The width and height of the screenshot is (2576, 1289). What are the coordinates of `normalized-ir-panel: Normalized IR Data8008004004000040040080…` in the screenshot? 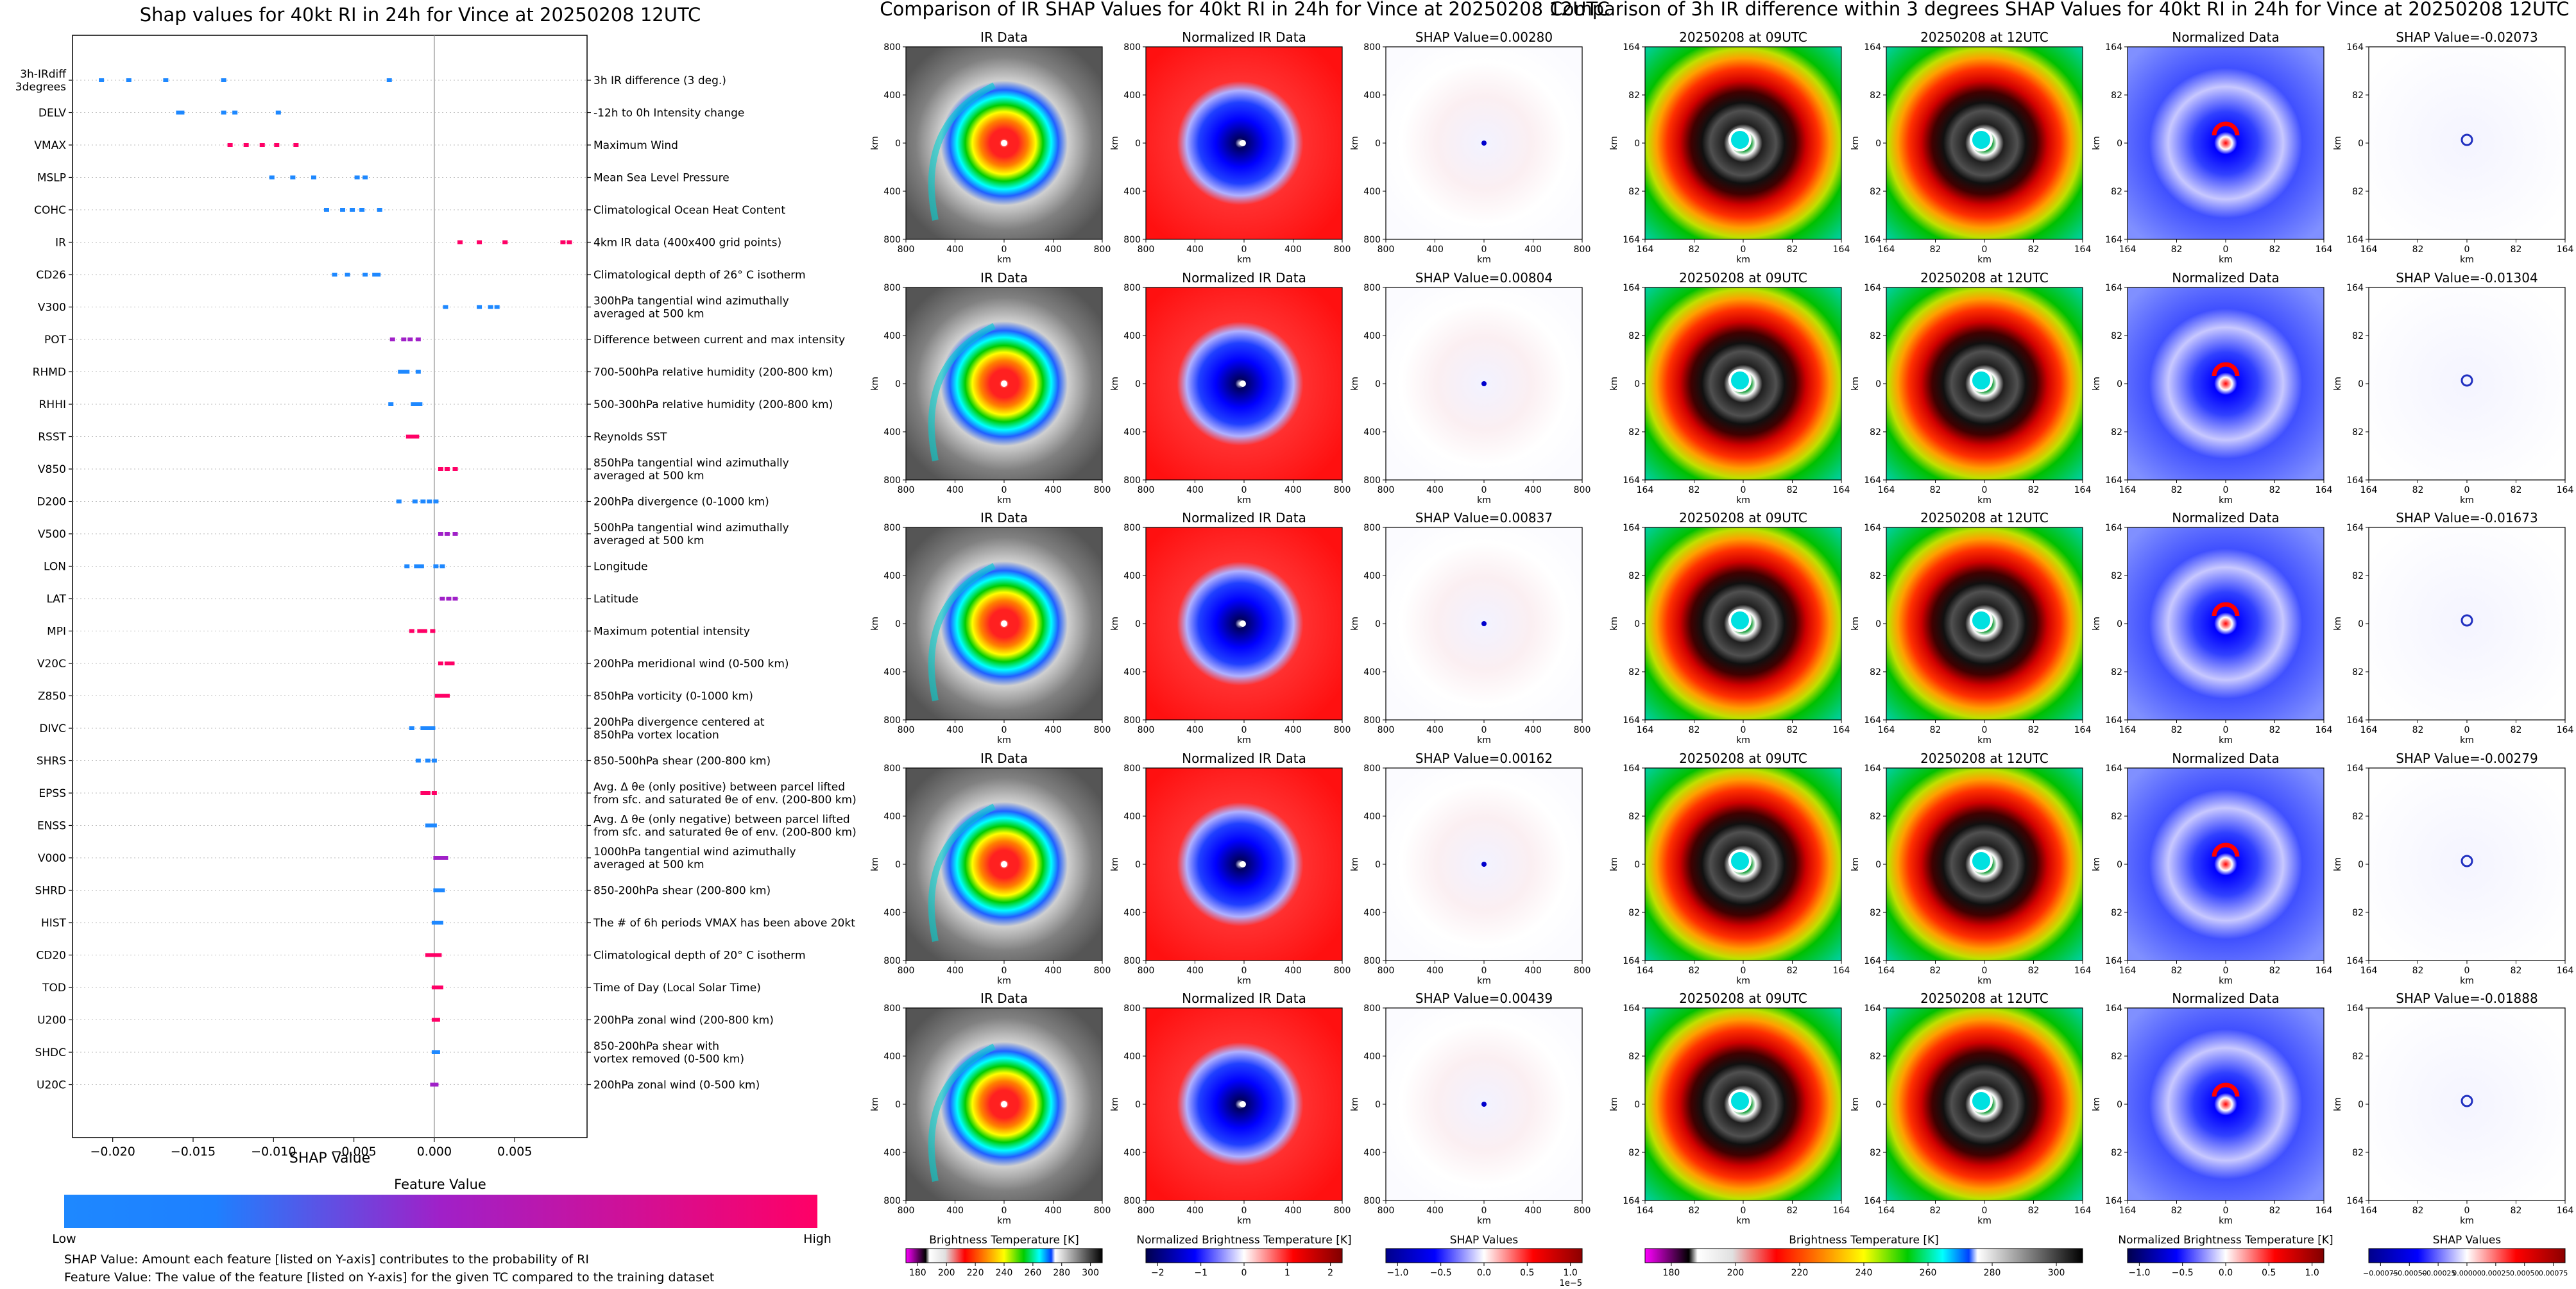 It's located at (1230, 388).